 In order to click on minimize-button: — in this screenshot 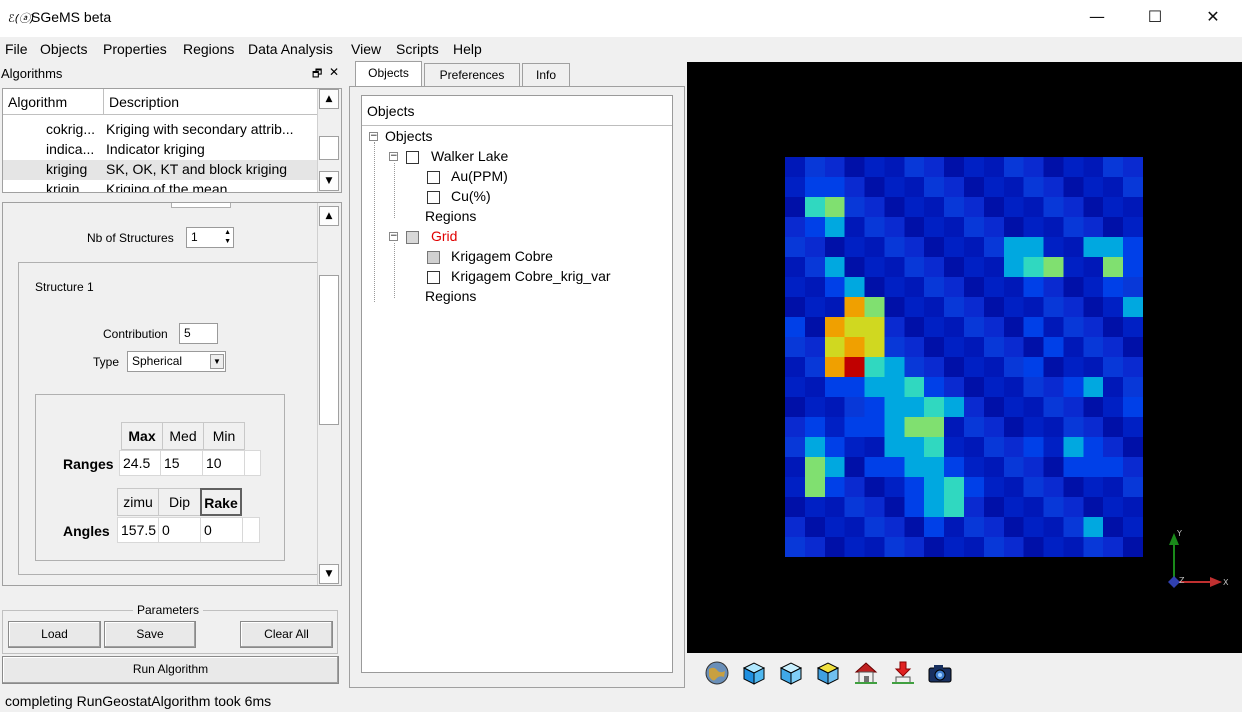, I will do `click(1097, 16)`.